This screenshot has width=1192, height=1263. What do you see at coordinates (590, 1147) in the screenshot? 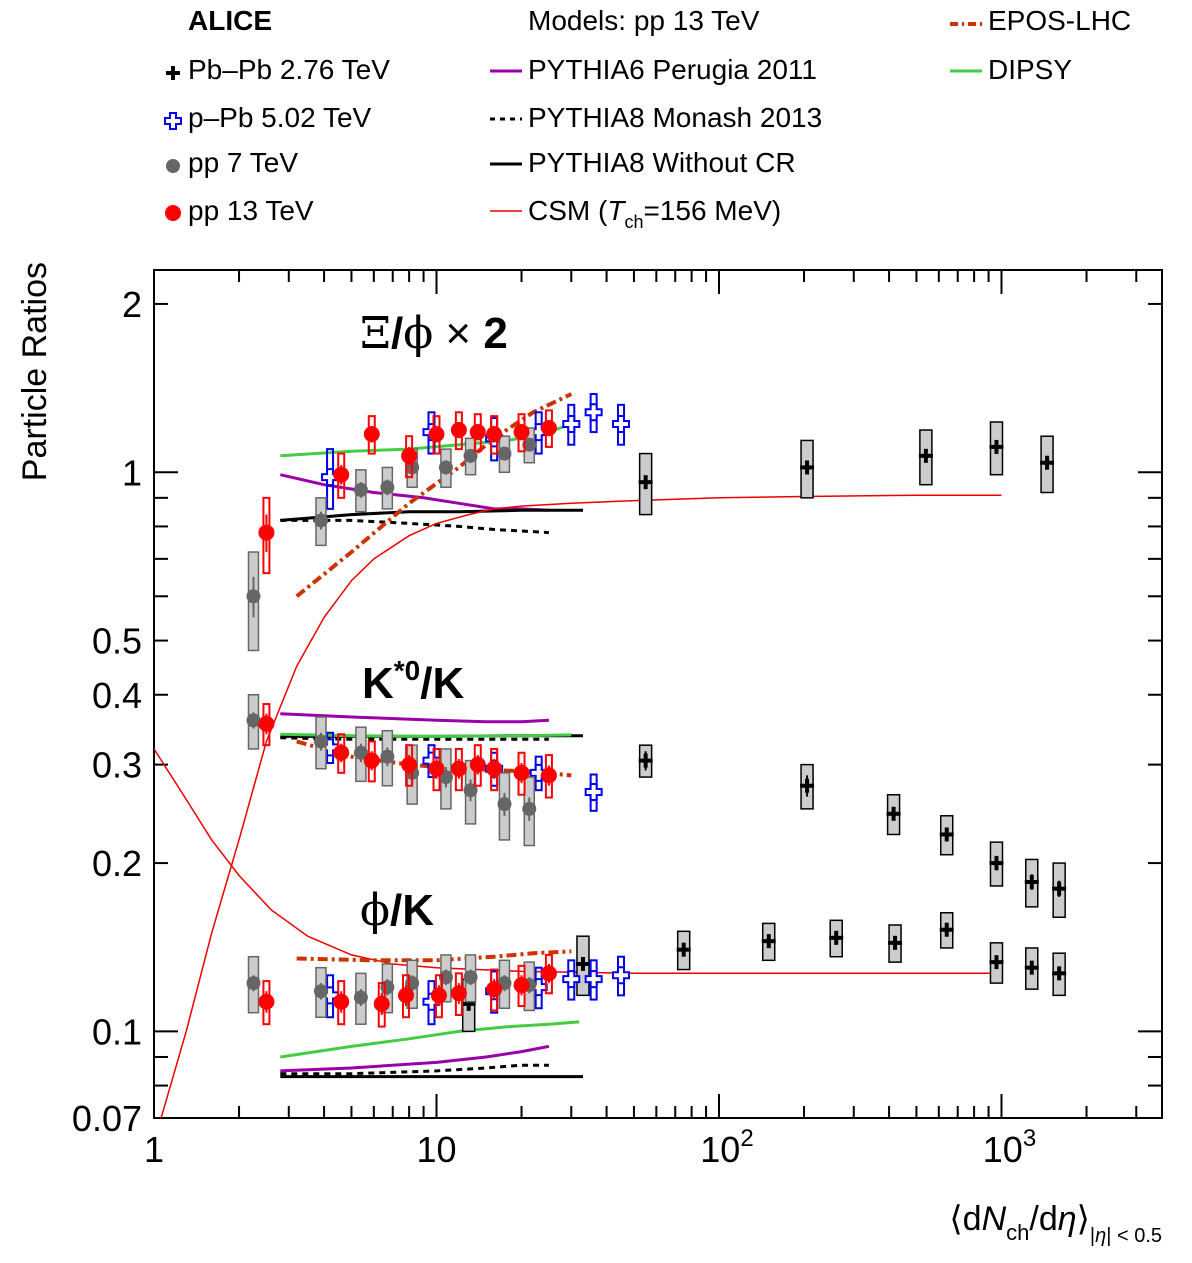
I see `x-tick-labels: 1 10 102 103` at bounding box center [590, 1147].